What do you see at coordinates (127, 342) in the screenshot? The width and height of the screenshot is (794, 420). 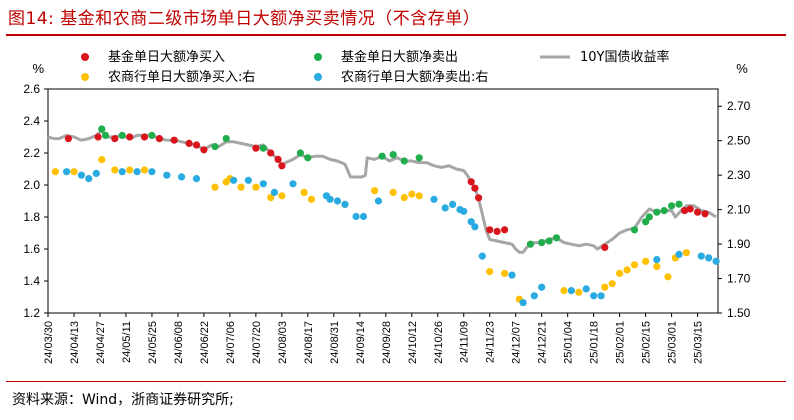 I see `x-tick-label: 24/05/11` at bounding box center [127, 342].